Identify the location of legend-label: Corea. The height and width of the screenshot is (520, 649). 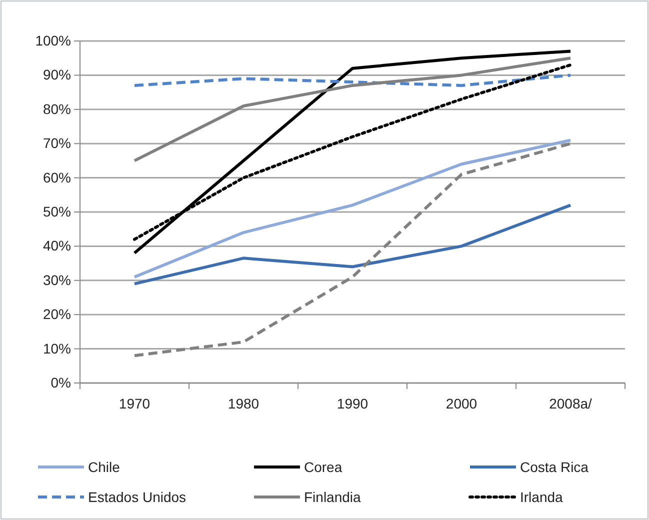
(323, 467).